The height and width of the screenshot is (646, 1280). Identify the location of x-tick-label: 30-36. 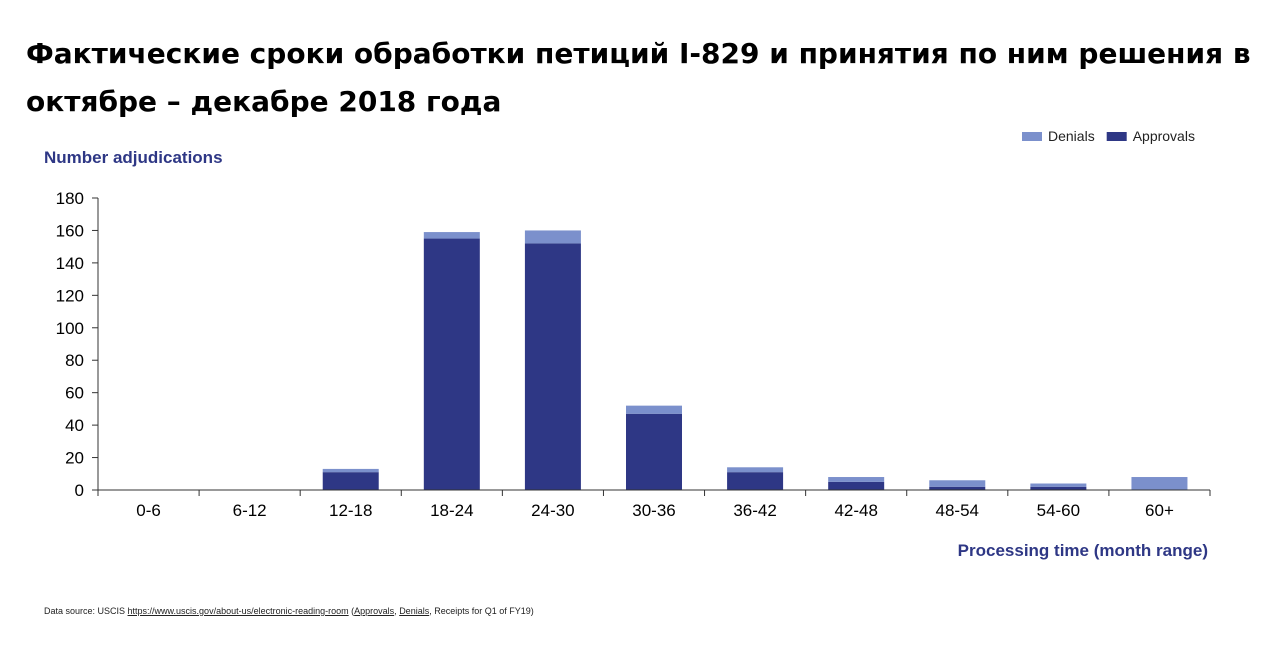
(653, 510).